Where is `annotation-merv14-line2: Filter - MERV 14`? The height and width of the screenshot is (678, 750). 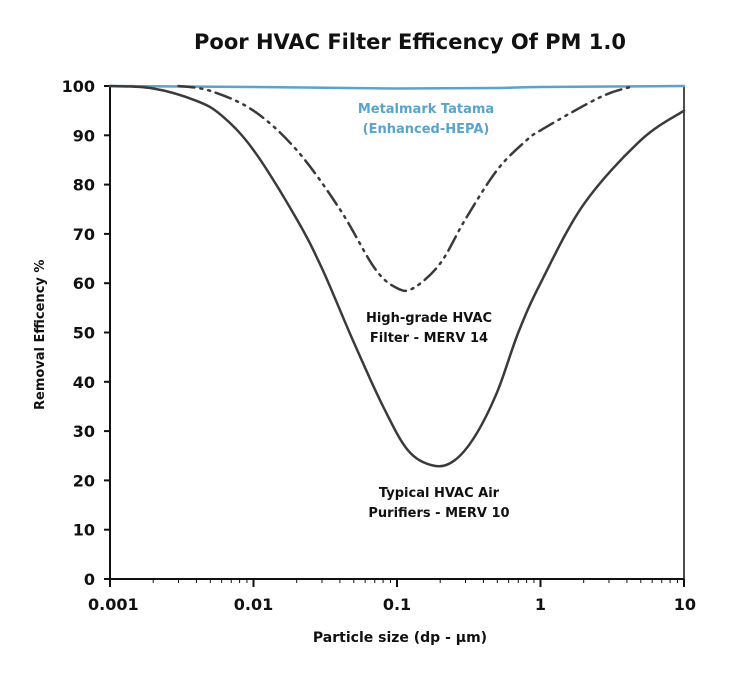
annotation-merv14-line2: Filter - MERV 14 is located at coordinates (429, 338).